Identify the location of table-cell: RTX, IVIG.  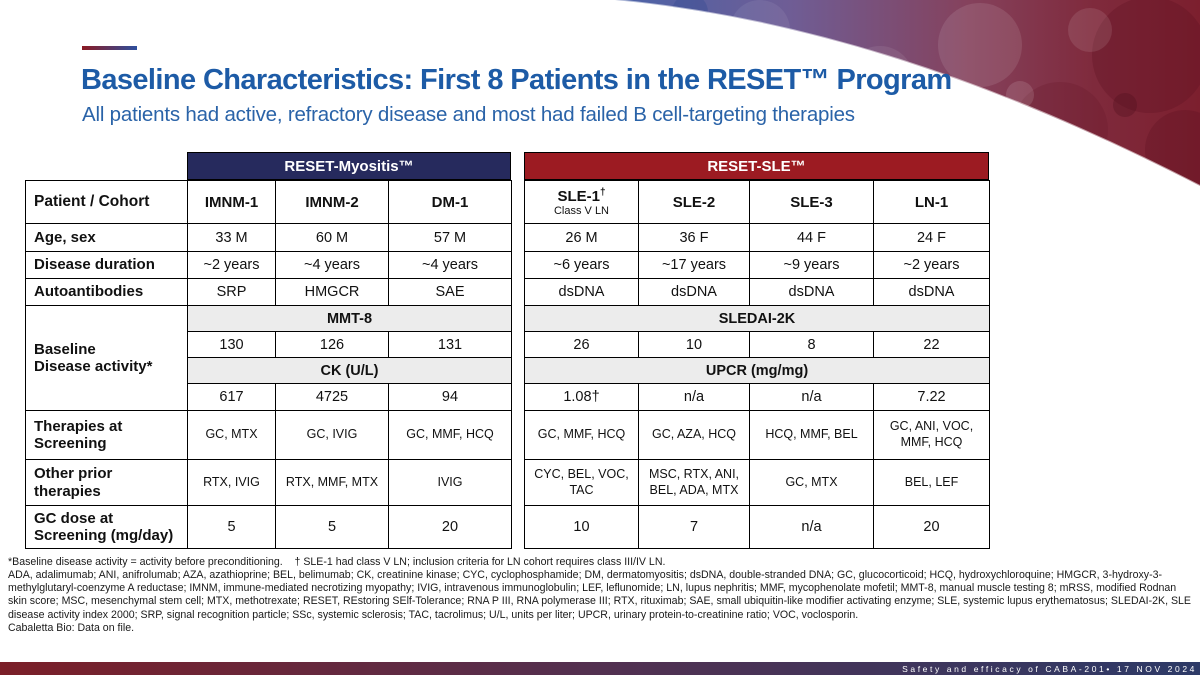
(231, 482).